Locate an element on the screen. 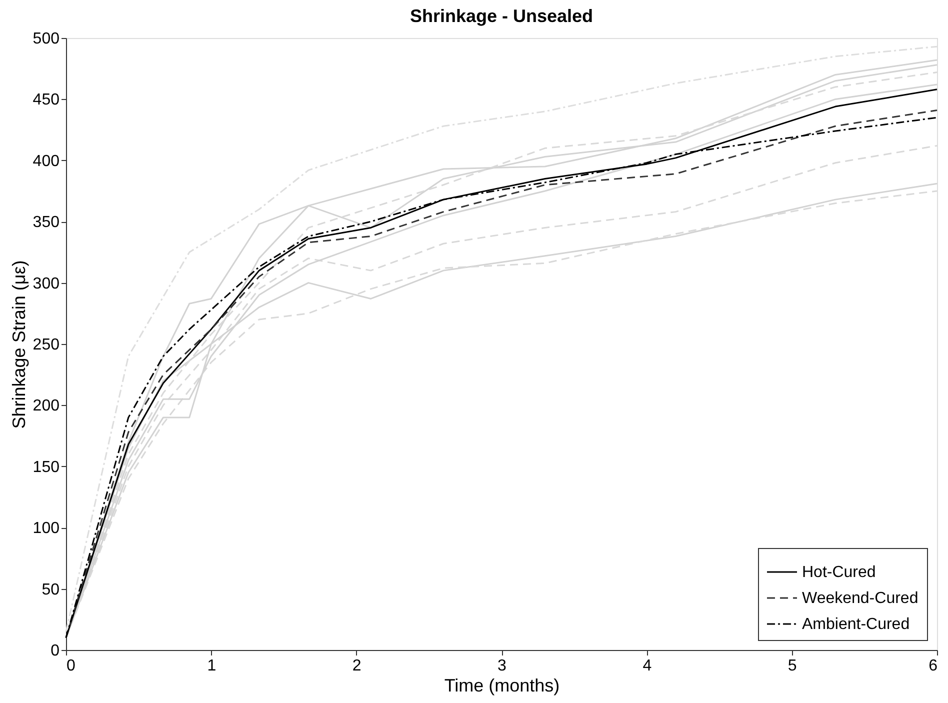  x-tick-label: 1 is located at coordinates (211, 666).